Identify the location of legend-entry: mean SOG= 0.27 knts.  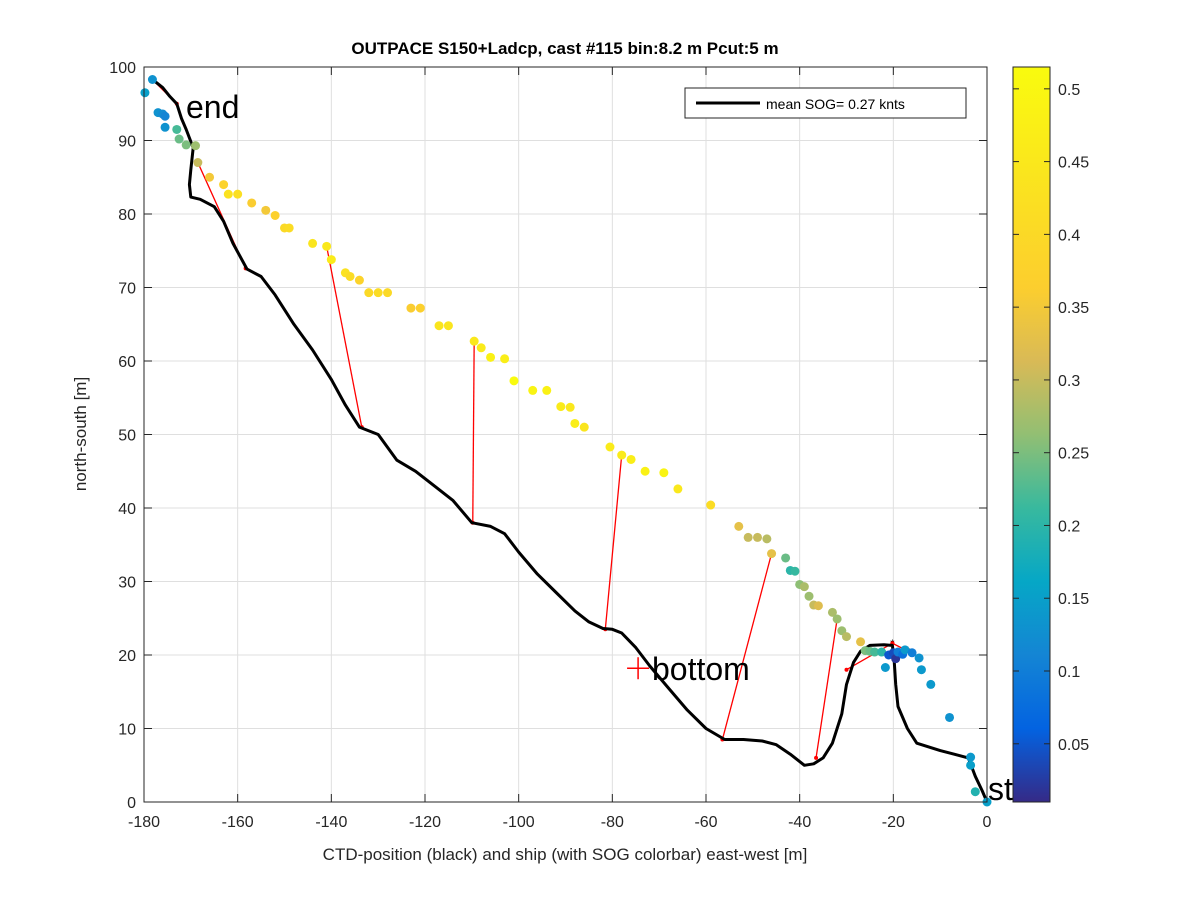
(835, 104).